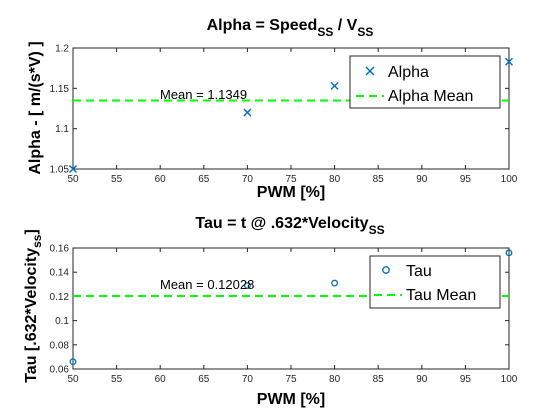 The height and width of the screenshot is (420, 560). I want to click on alpha-title: Alpha = SpeedSS / VSS, so click(290, 28).